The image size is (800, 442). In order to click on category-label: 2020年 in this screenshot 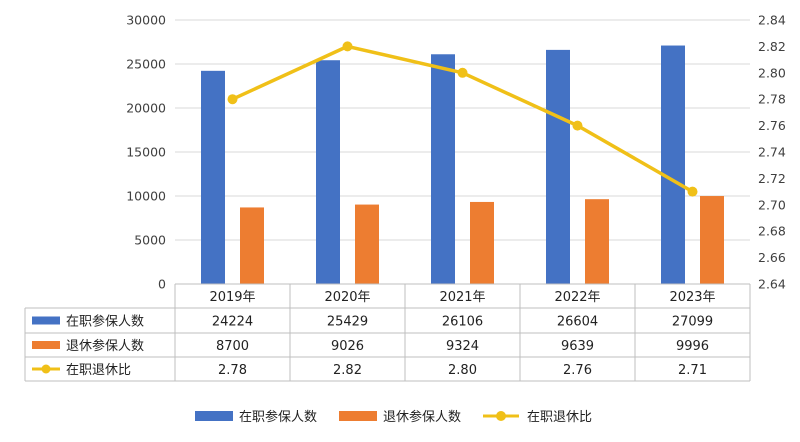, I will do `click(347, 297)`.